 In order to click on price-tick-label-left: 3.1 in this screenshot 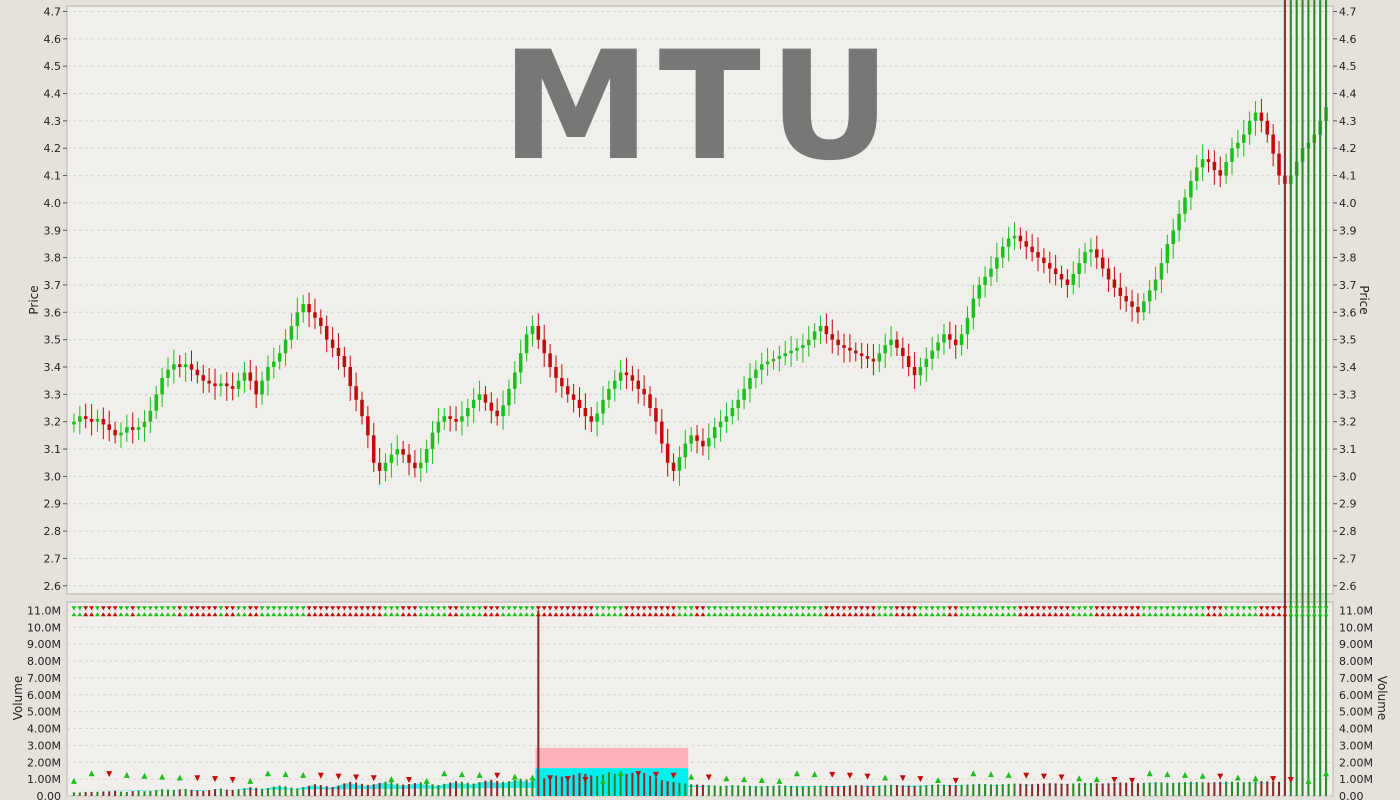, I will do `click(53, 449)`.